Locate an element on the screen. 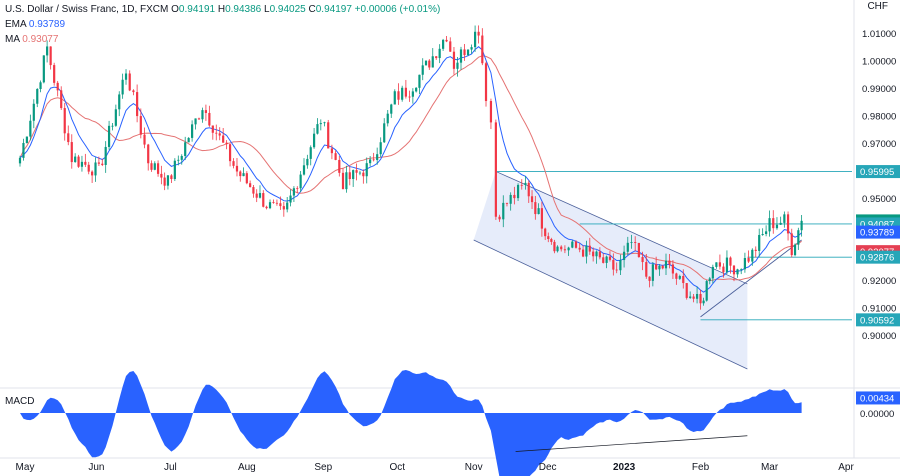  ma-value: 0.93077 is located at coordinates (40, 39).